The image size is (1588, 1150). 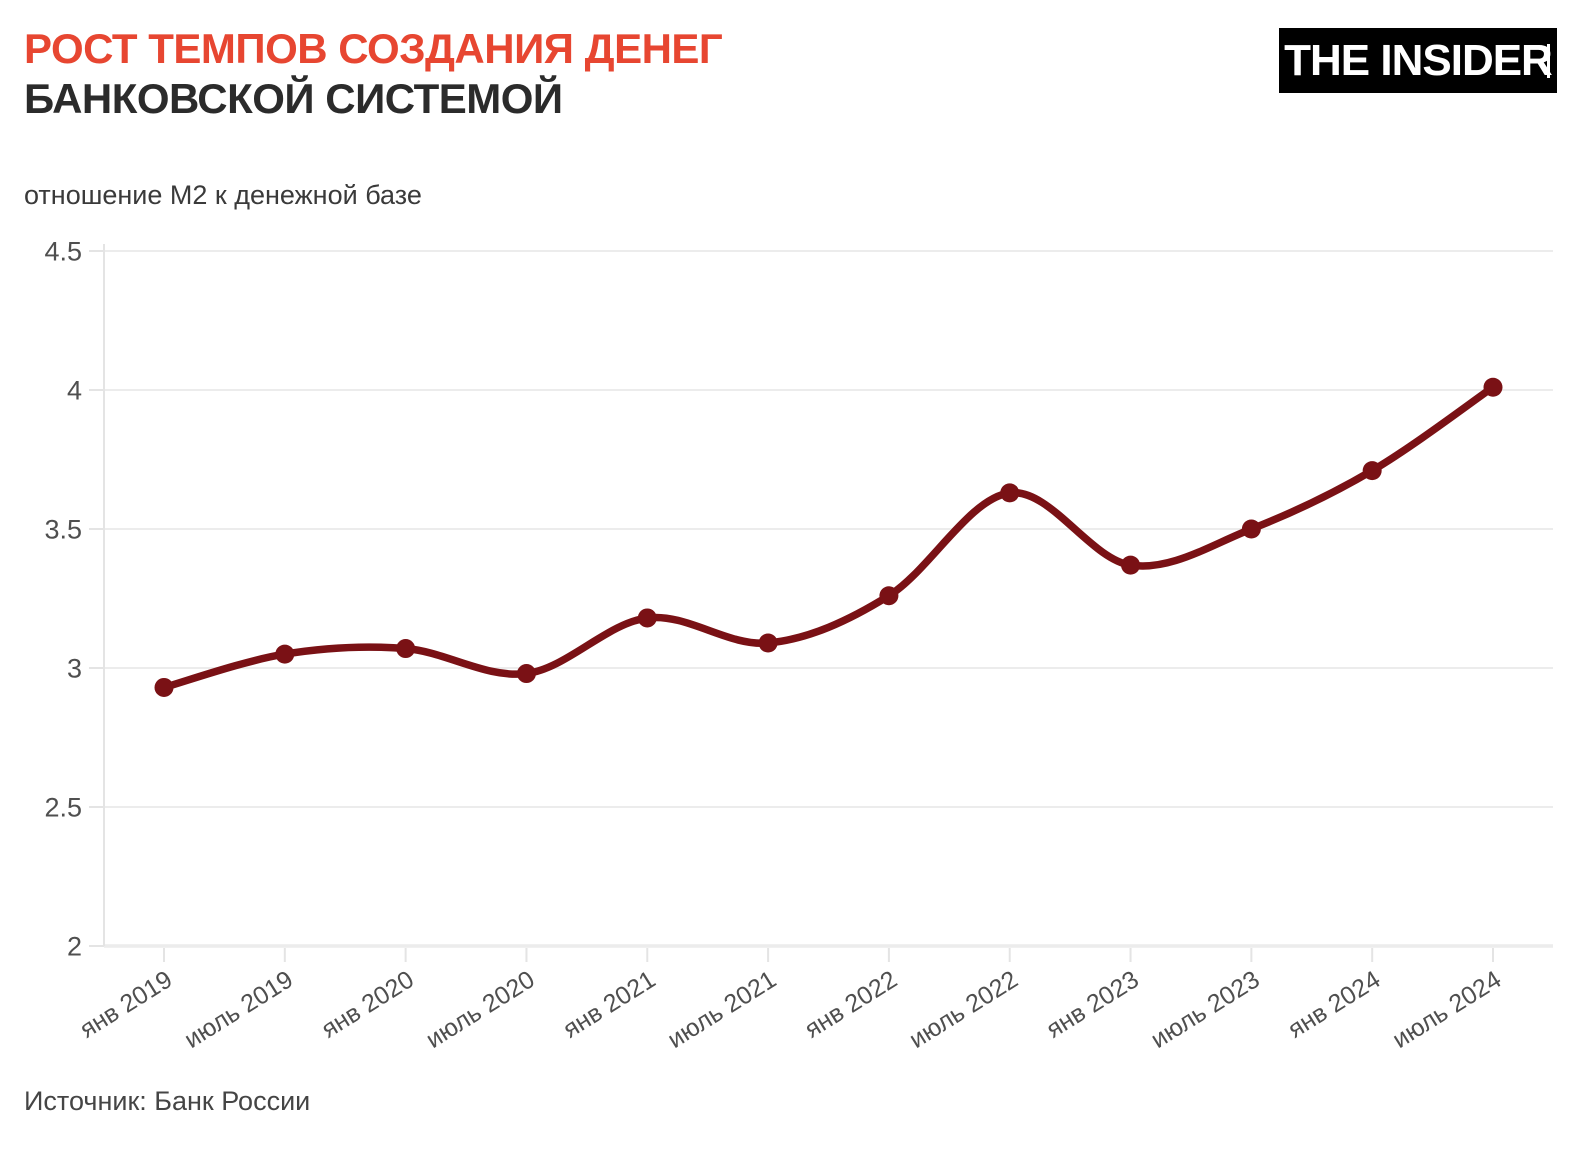 I want to click on y-tick-label: 3, so click(x=74, y=668).